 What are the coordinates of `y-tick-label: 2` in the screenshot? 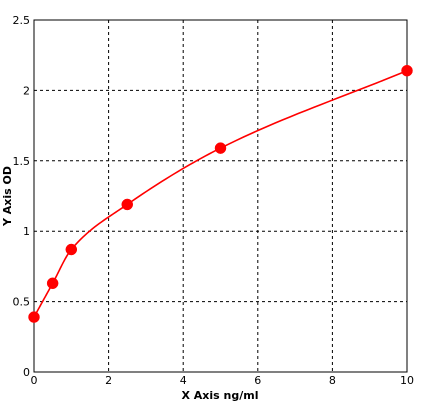 It's located at (26, 90).